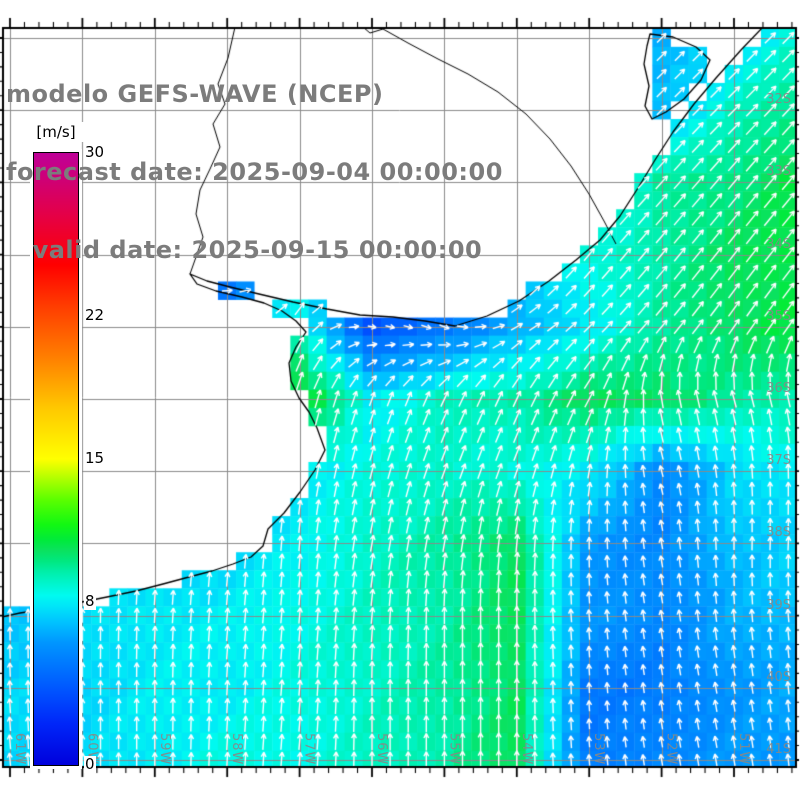 The width and height of the screenshot is (800, 800). I want to click on lat-axis-label: 33S, so click(778, 172).